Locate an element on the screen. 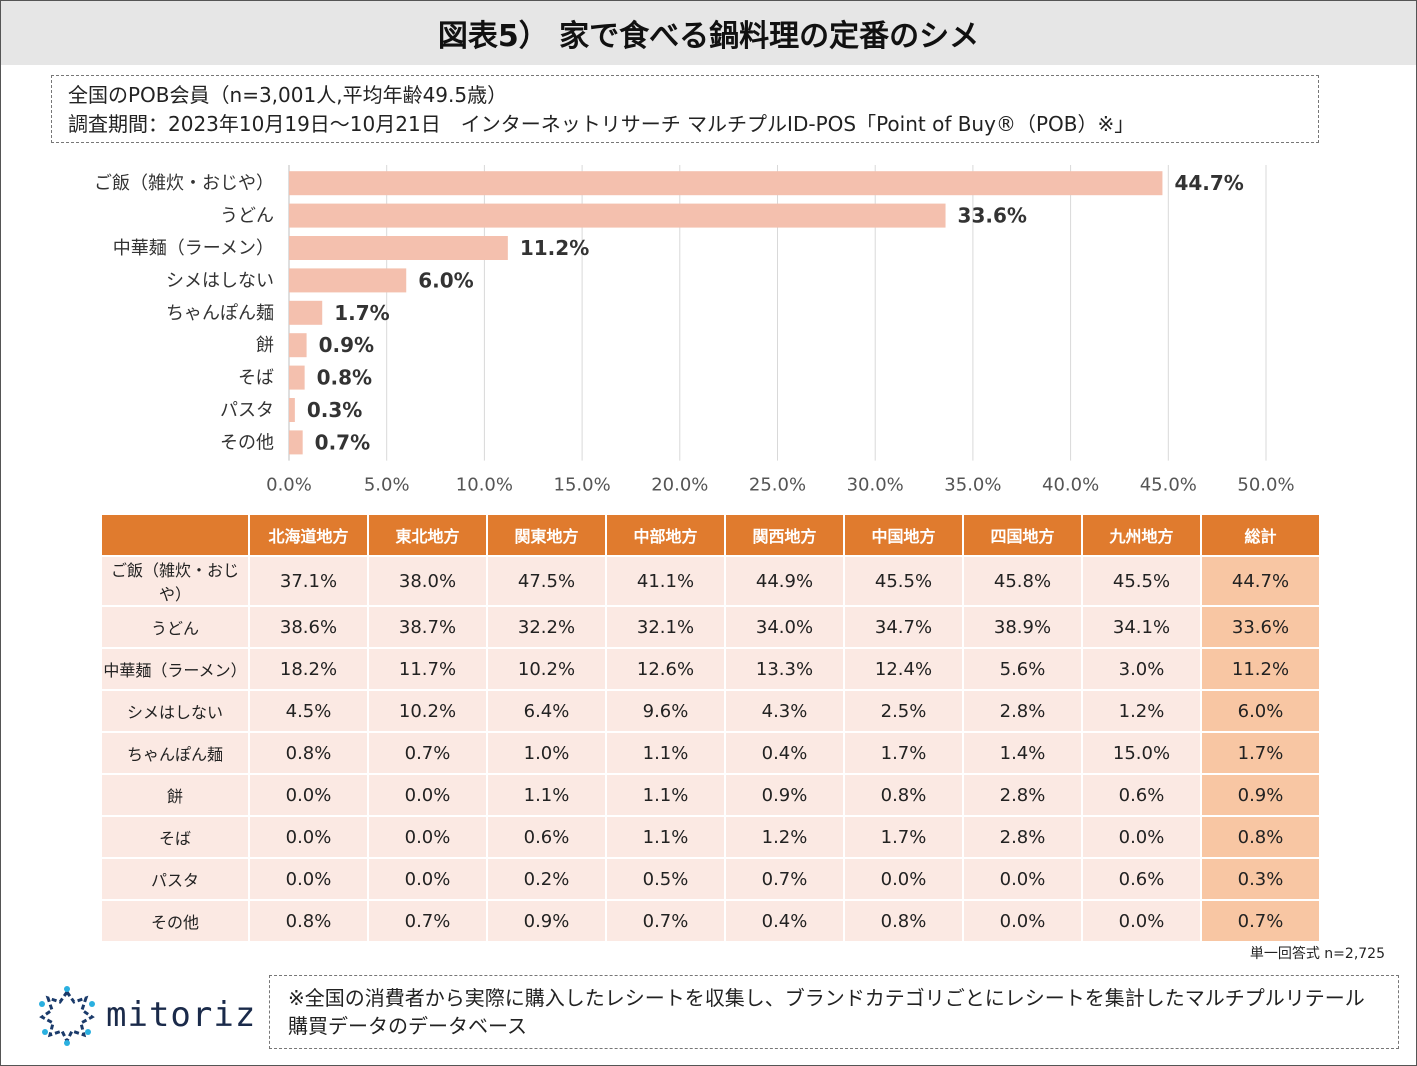  value-cell: 11.7% is located at coordinates (427, 669).